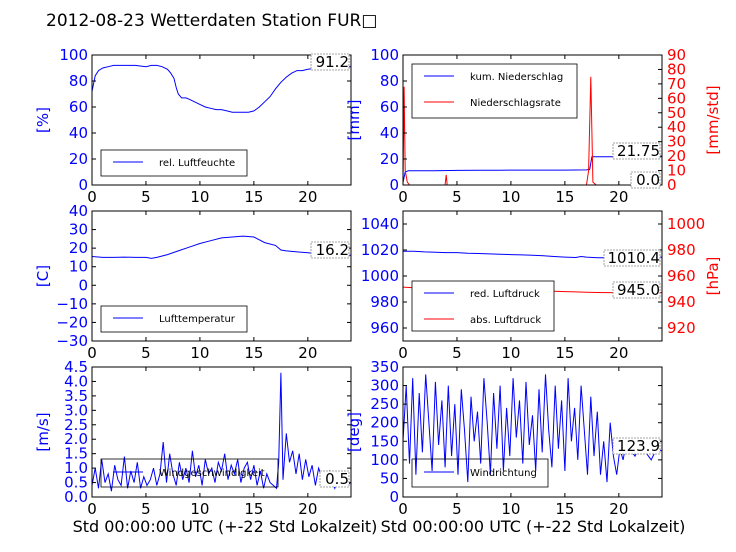  I want to click on humidity-annotation-box, so click(330, 62).